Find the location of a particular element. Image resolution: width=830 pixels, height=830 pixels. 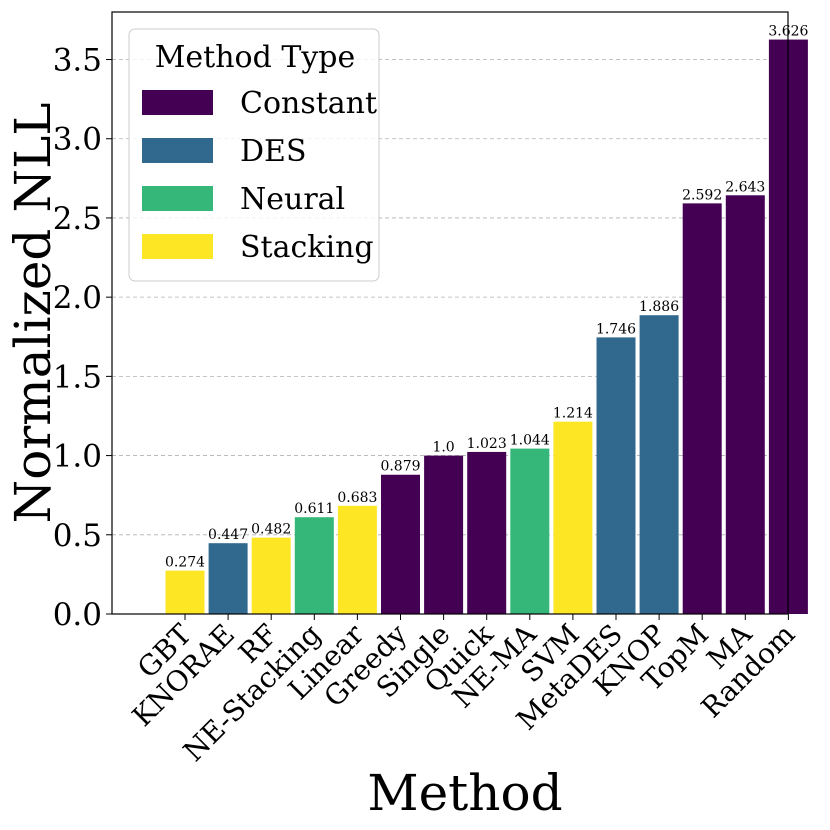

bar-value-label: 1.044 is located at coordinates (530, 441).